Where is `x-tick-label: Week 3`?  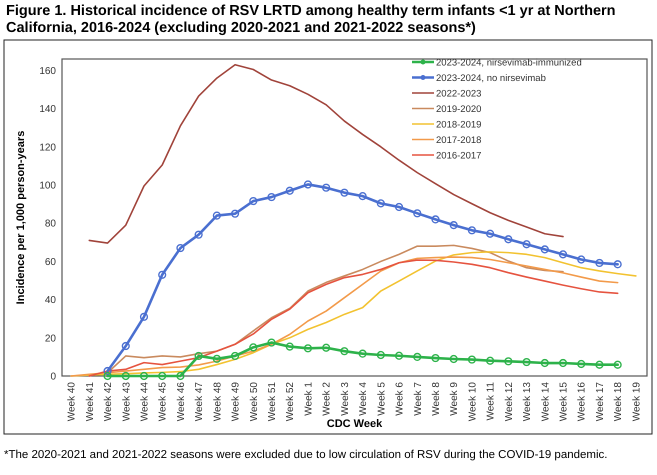 x-tick-label: Week 3 is located at coordinates (345, 399).